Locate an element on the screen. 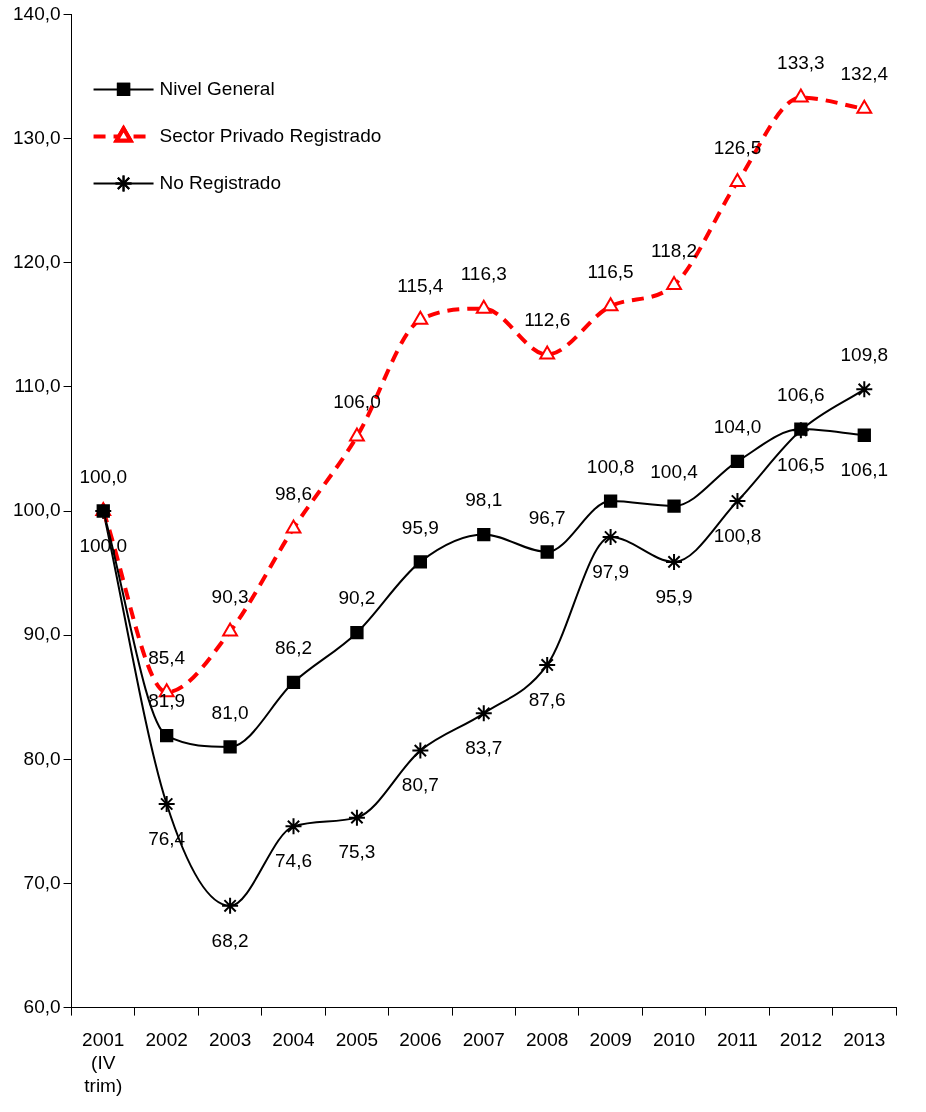  data-label: 106,6 is located at coordinates (801, 394).